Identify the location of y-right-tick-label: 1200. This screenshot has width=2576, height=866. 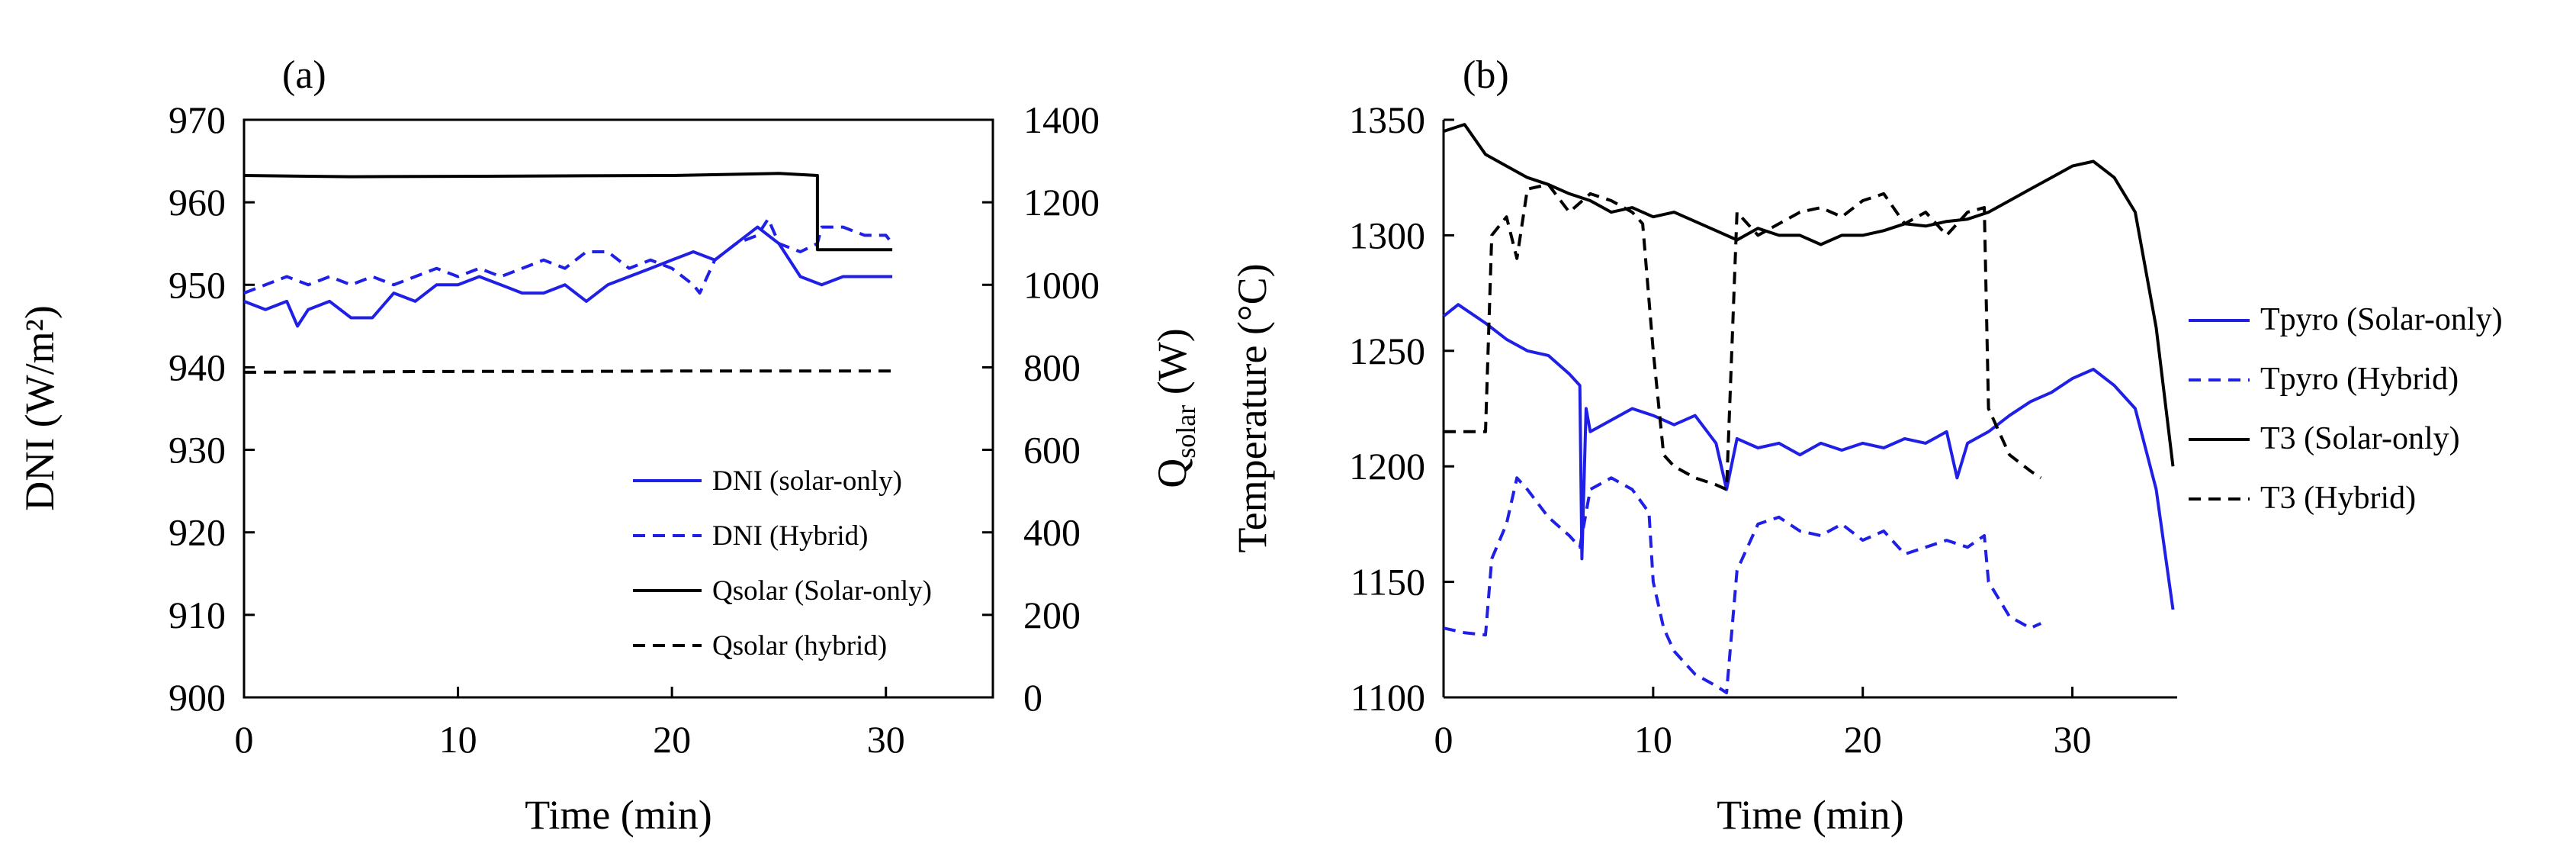
(1061, 202).